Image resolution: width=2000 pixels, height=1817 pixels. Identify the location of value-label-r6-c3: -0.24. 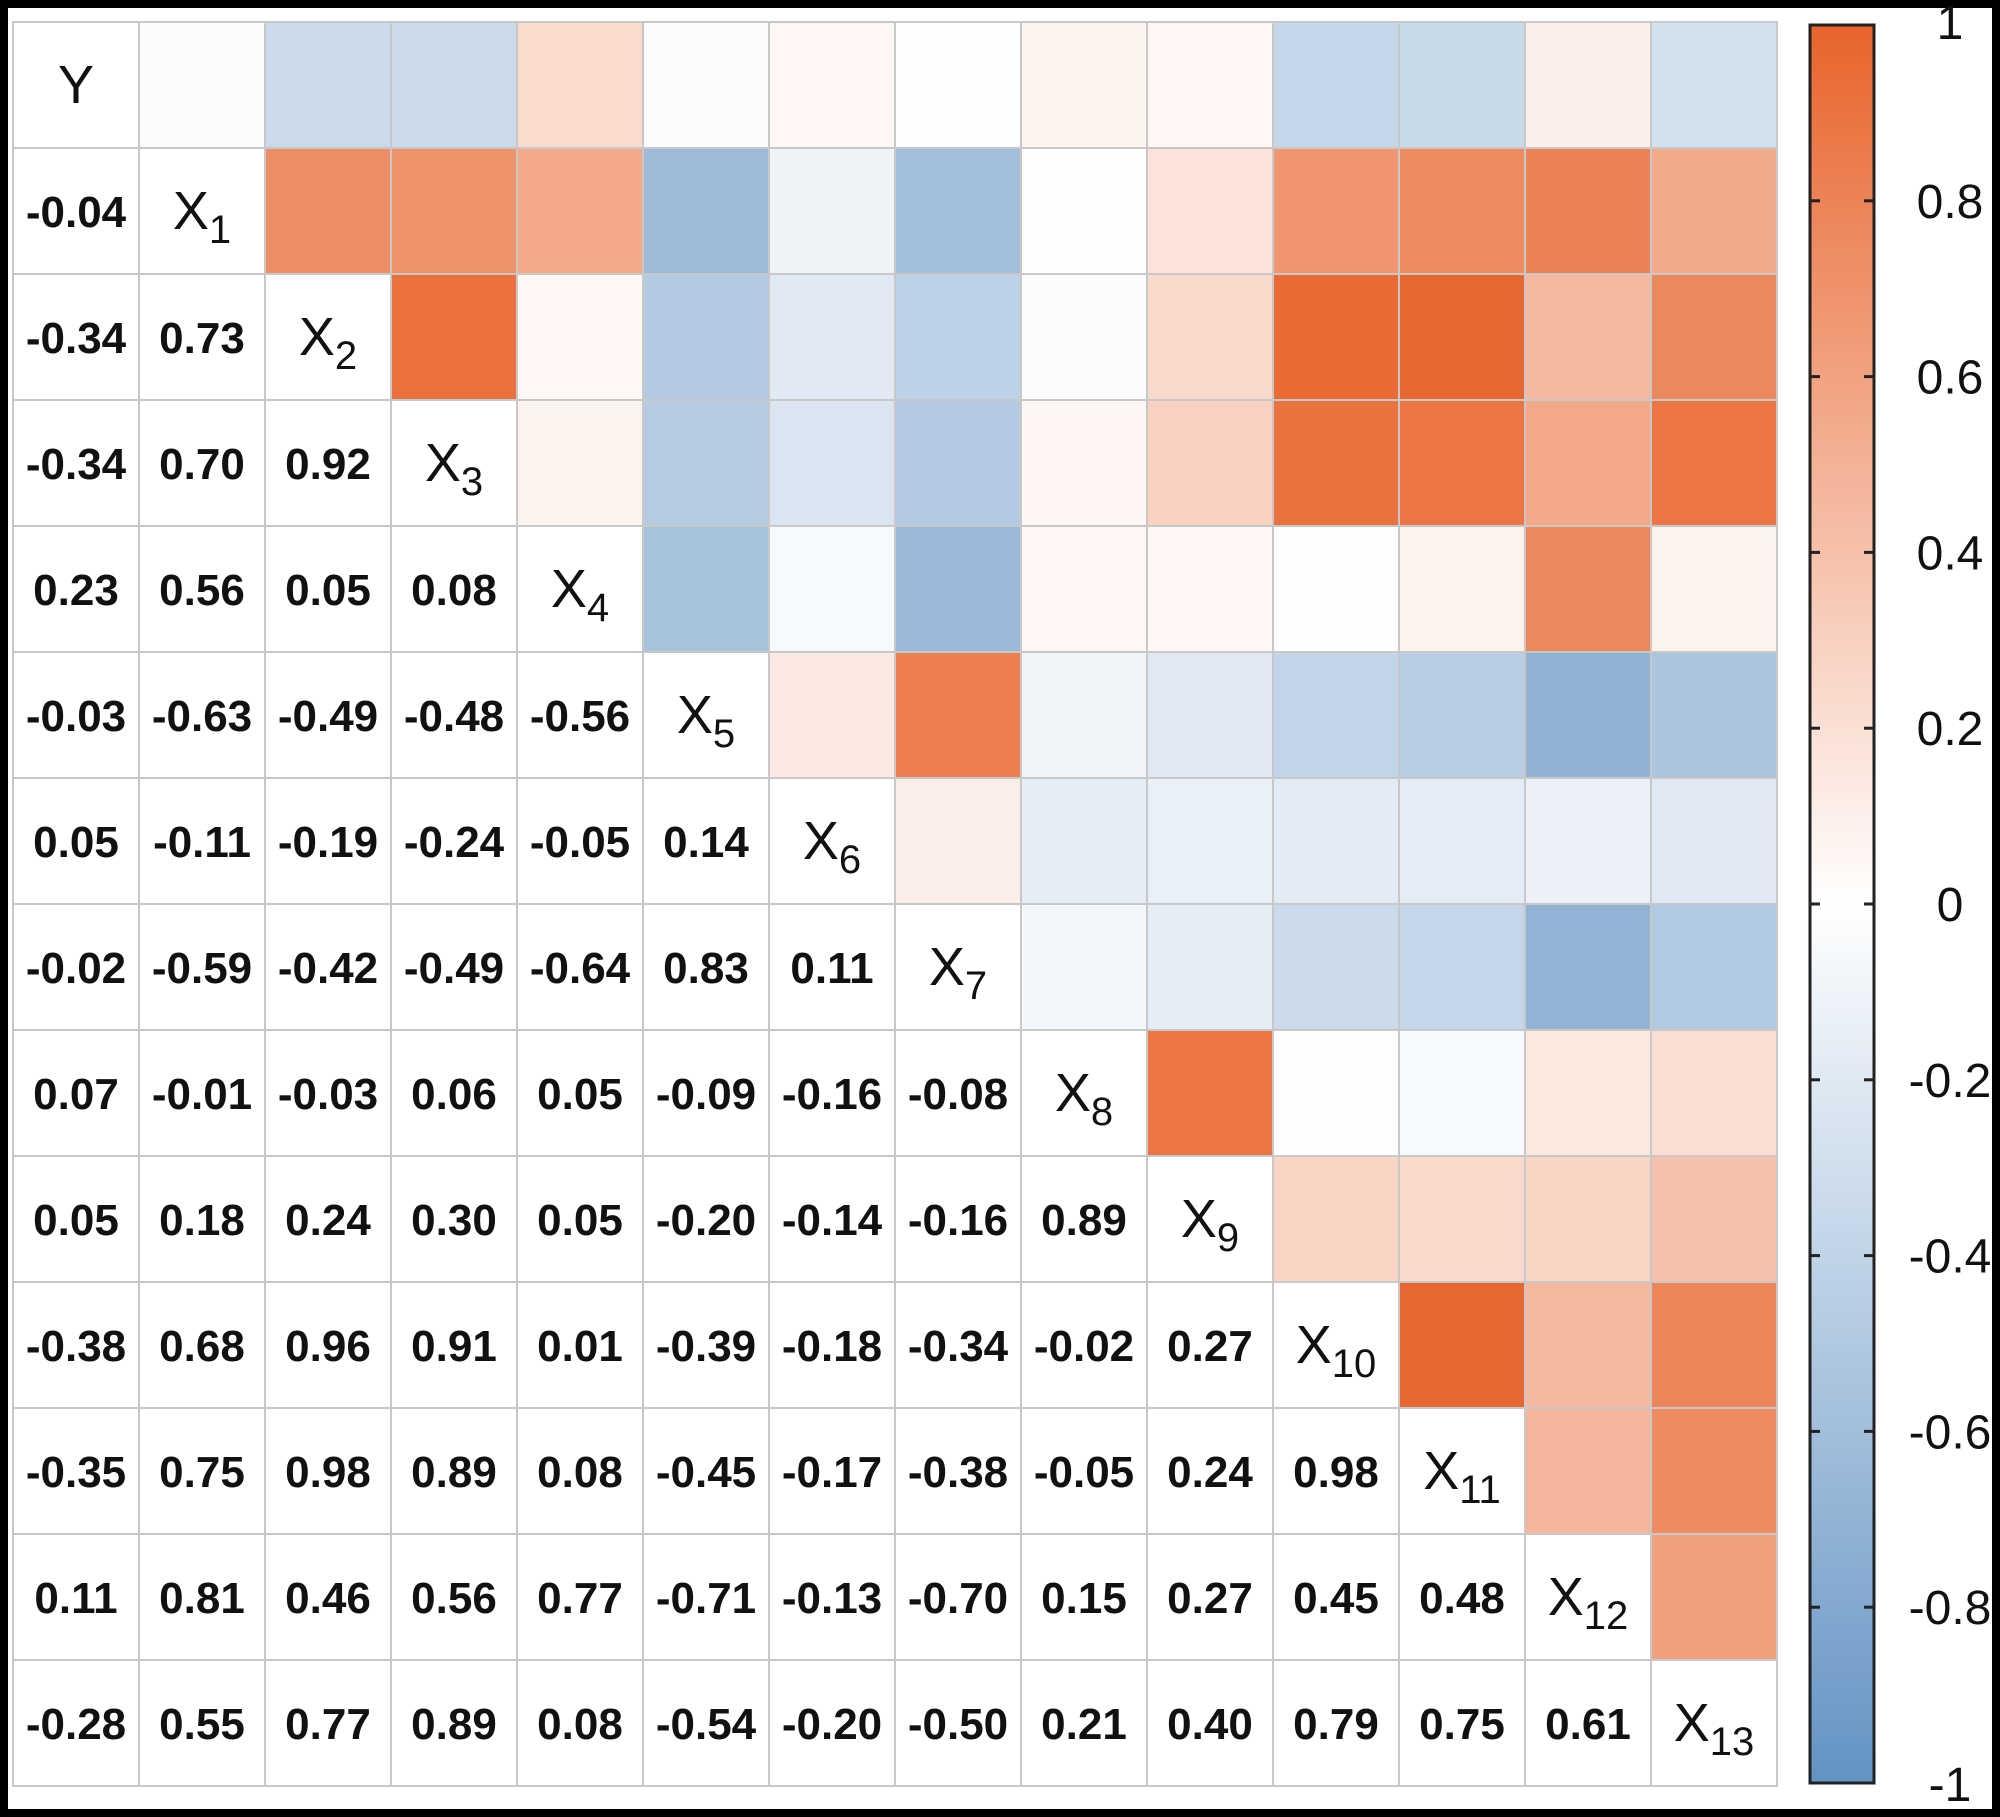
(454, 842).